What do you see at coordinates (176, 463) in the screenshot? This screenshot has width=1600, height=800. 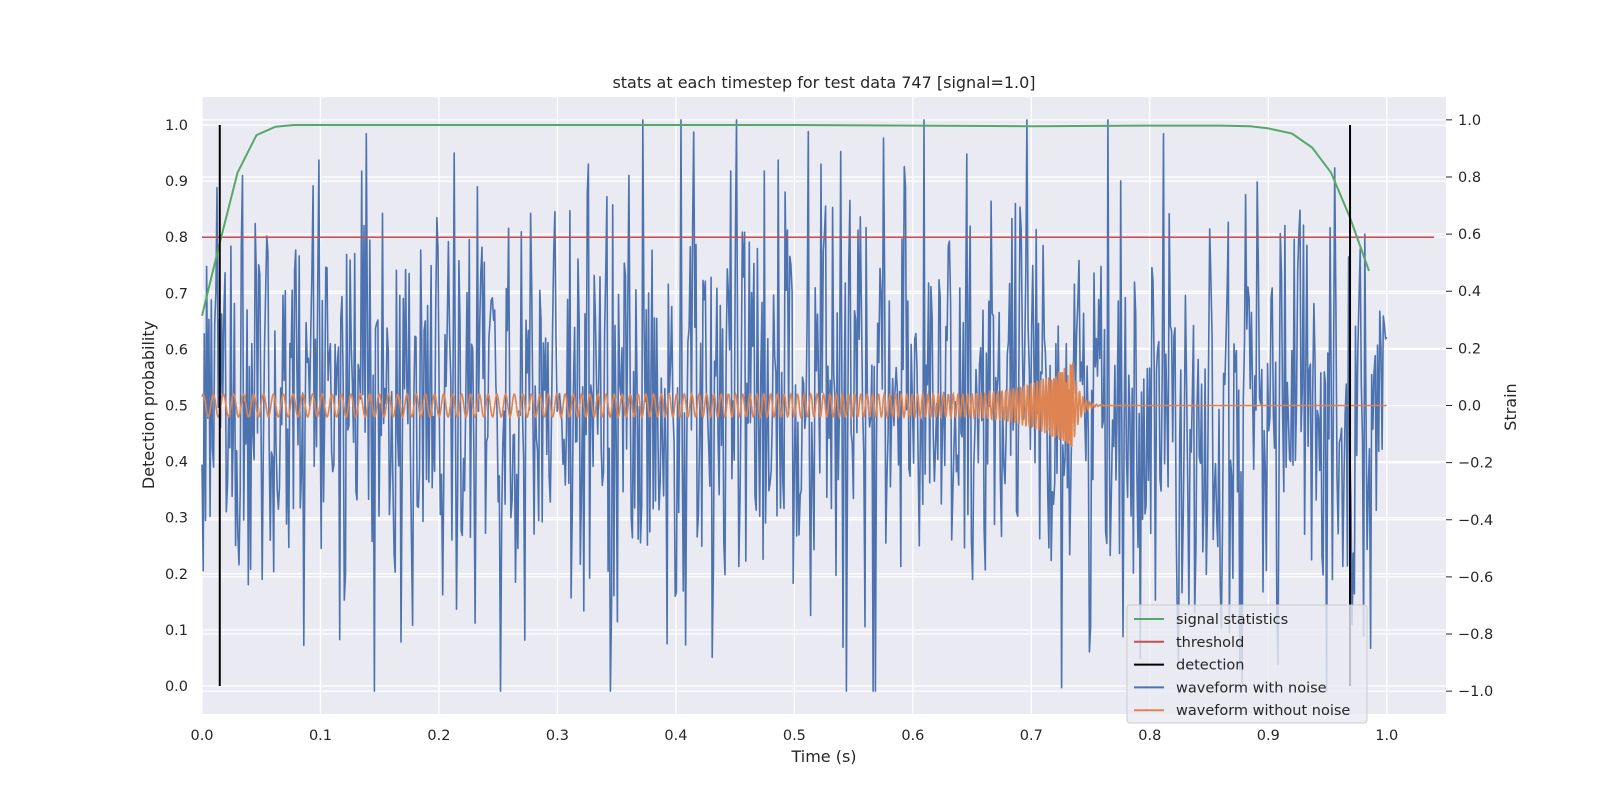 I see `y-tick-label: 0.4` at bounding box center [176, 463].